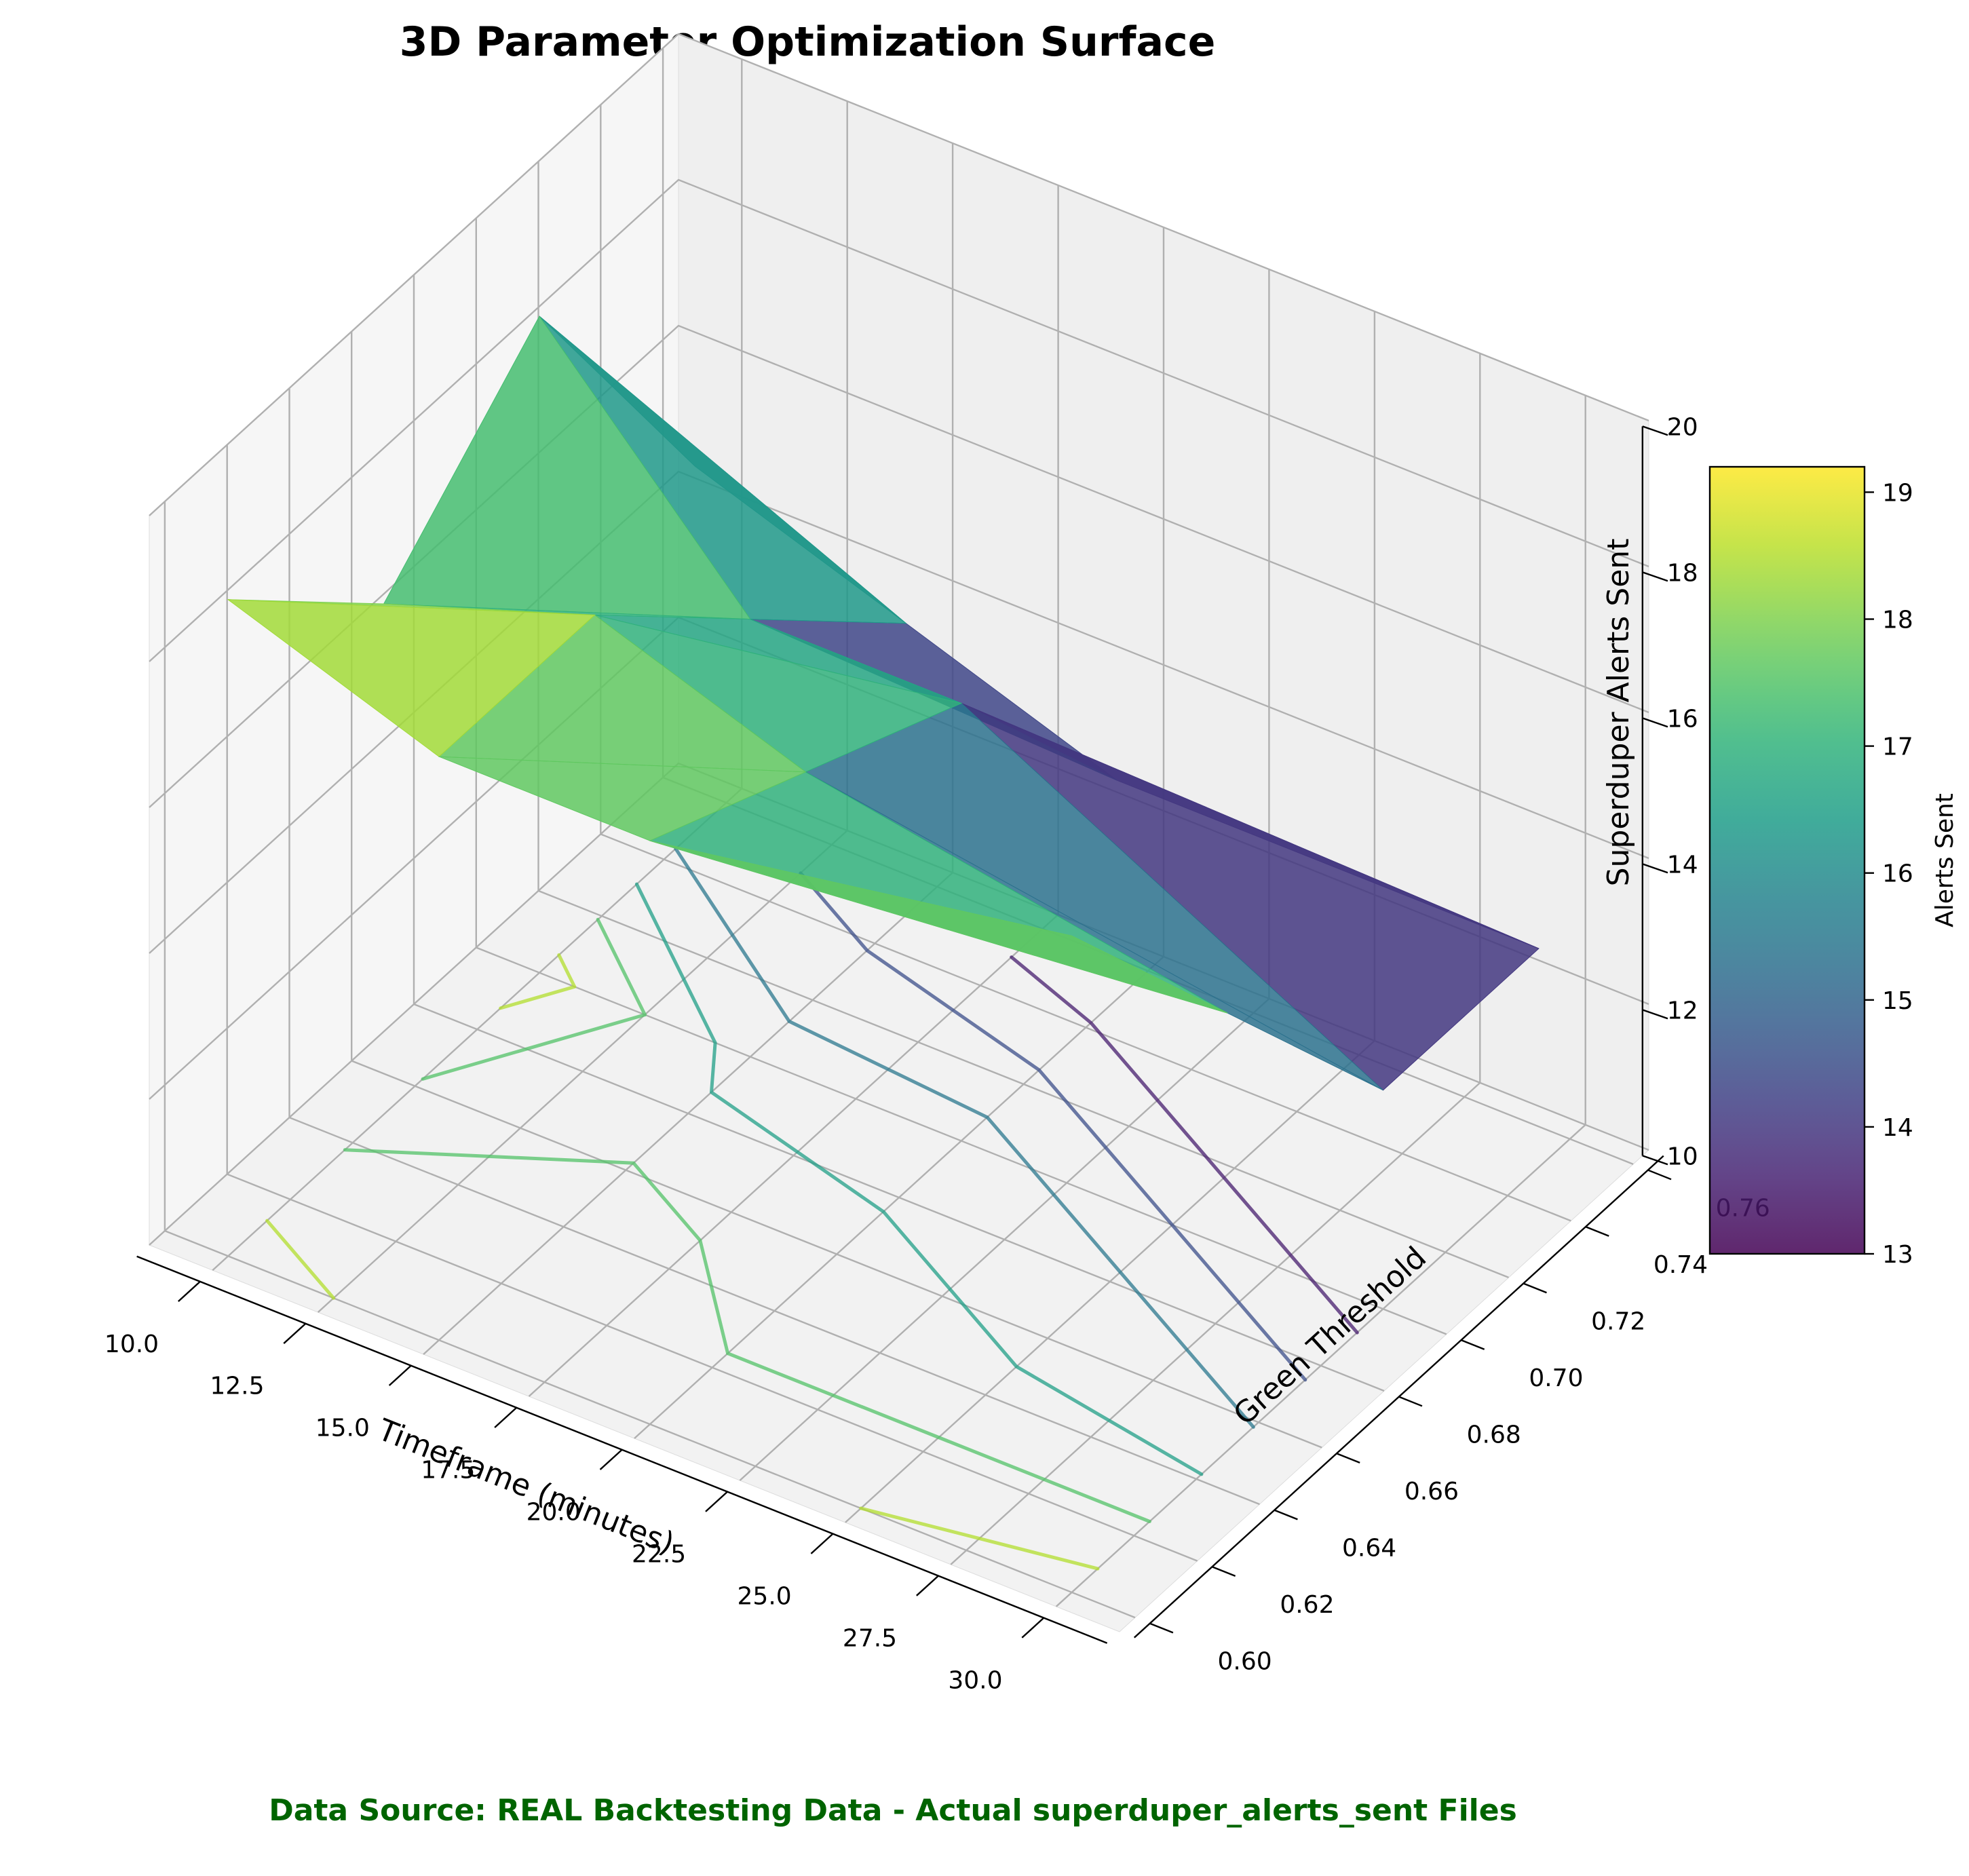 The height and width of the screenshot is (1876, 1969). I want to click on x-tick-label: 30.0, so click(975, 1680).